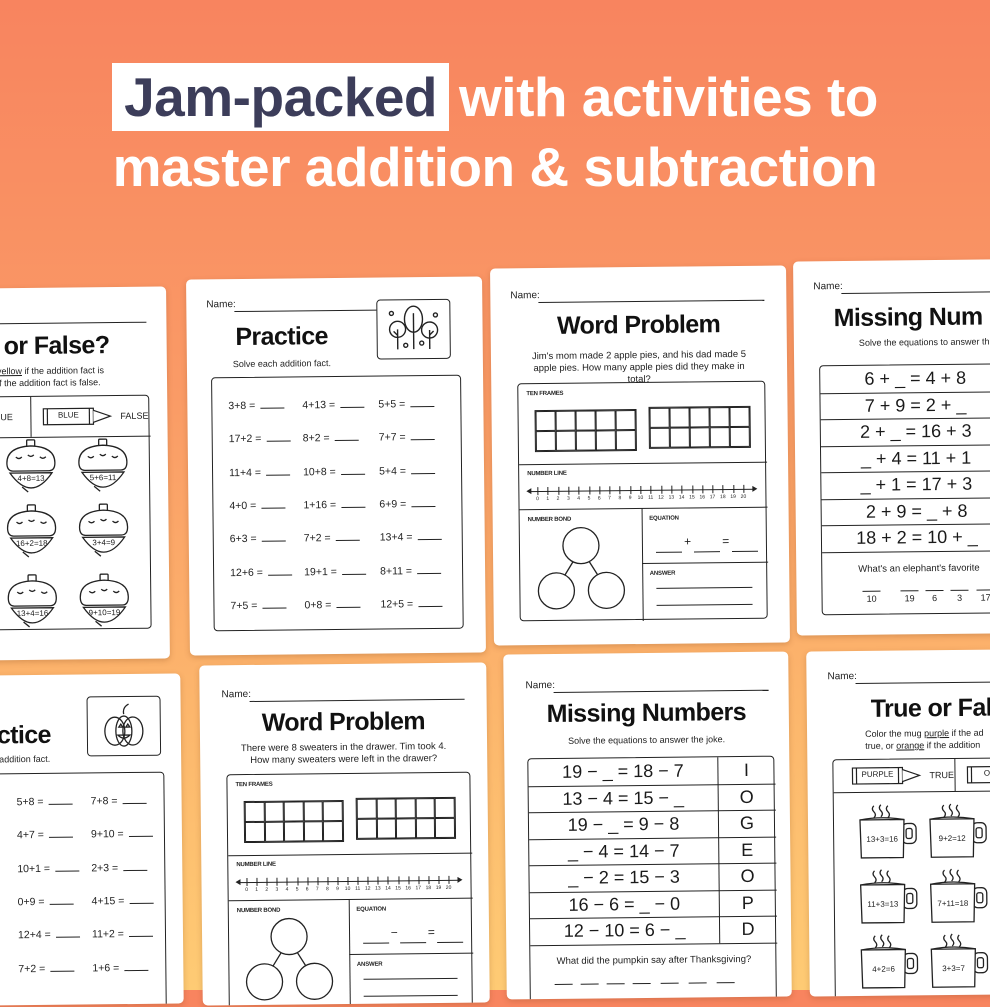  What do you see at coordinates (392, 438) in the screenshot?
I see `problem-text: 7+7 =` at bounding box center [392, 438].